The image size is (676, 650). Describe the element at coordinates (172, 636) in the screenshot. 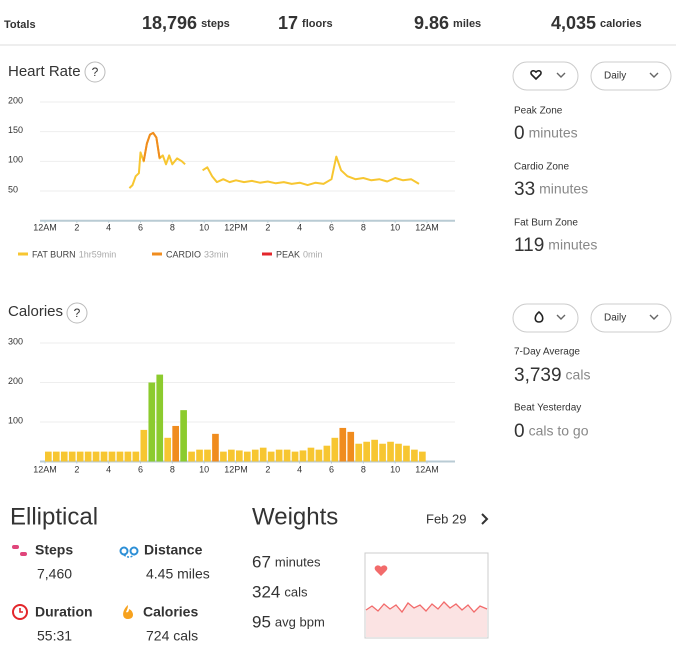

I see `stat-value: 724 cals` at that location.